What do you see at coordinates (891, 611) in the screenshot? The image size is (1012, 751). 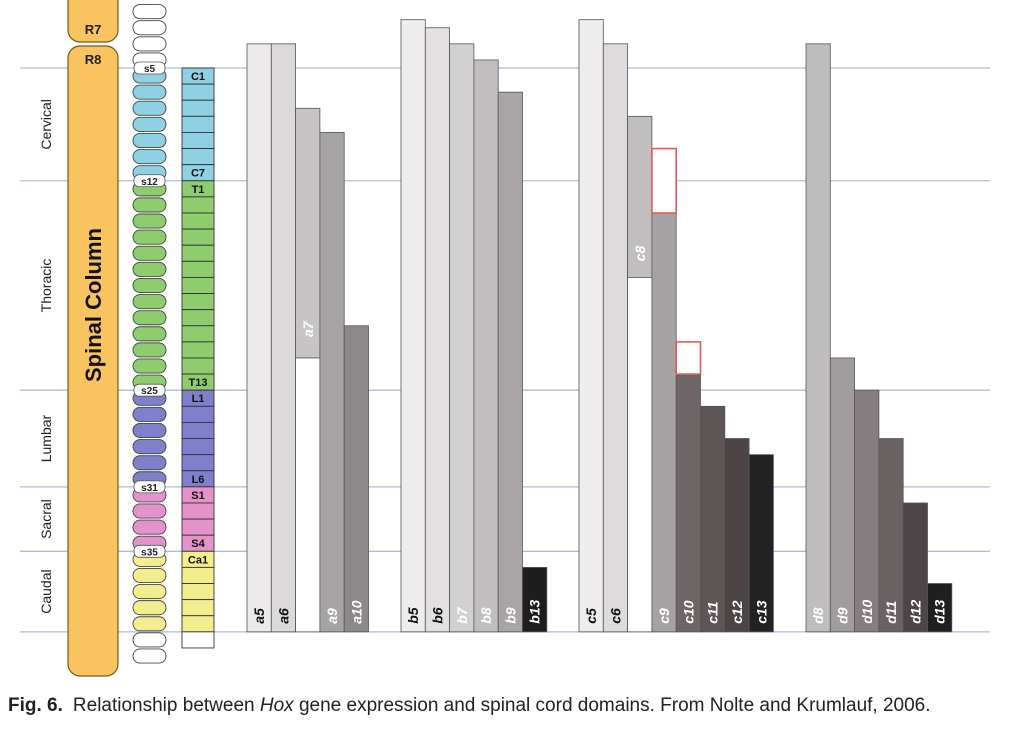 I see `gene-label-d11: d11` at bounding box center [891, 611].